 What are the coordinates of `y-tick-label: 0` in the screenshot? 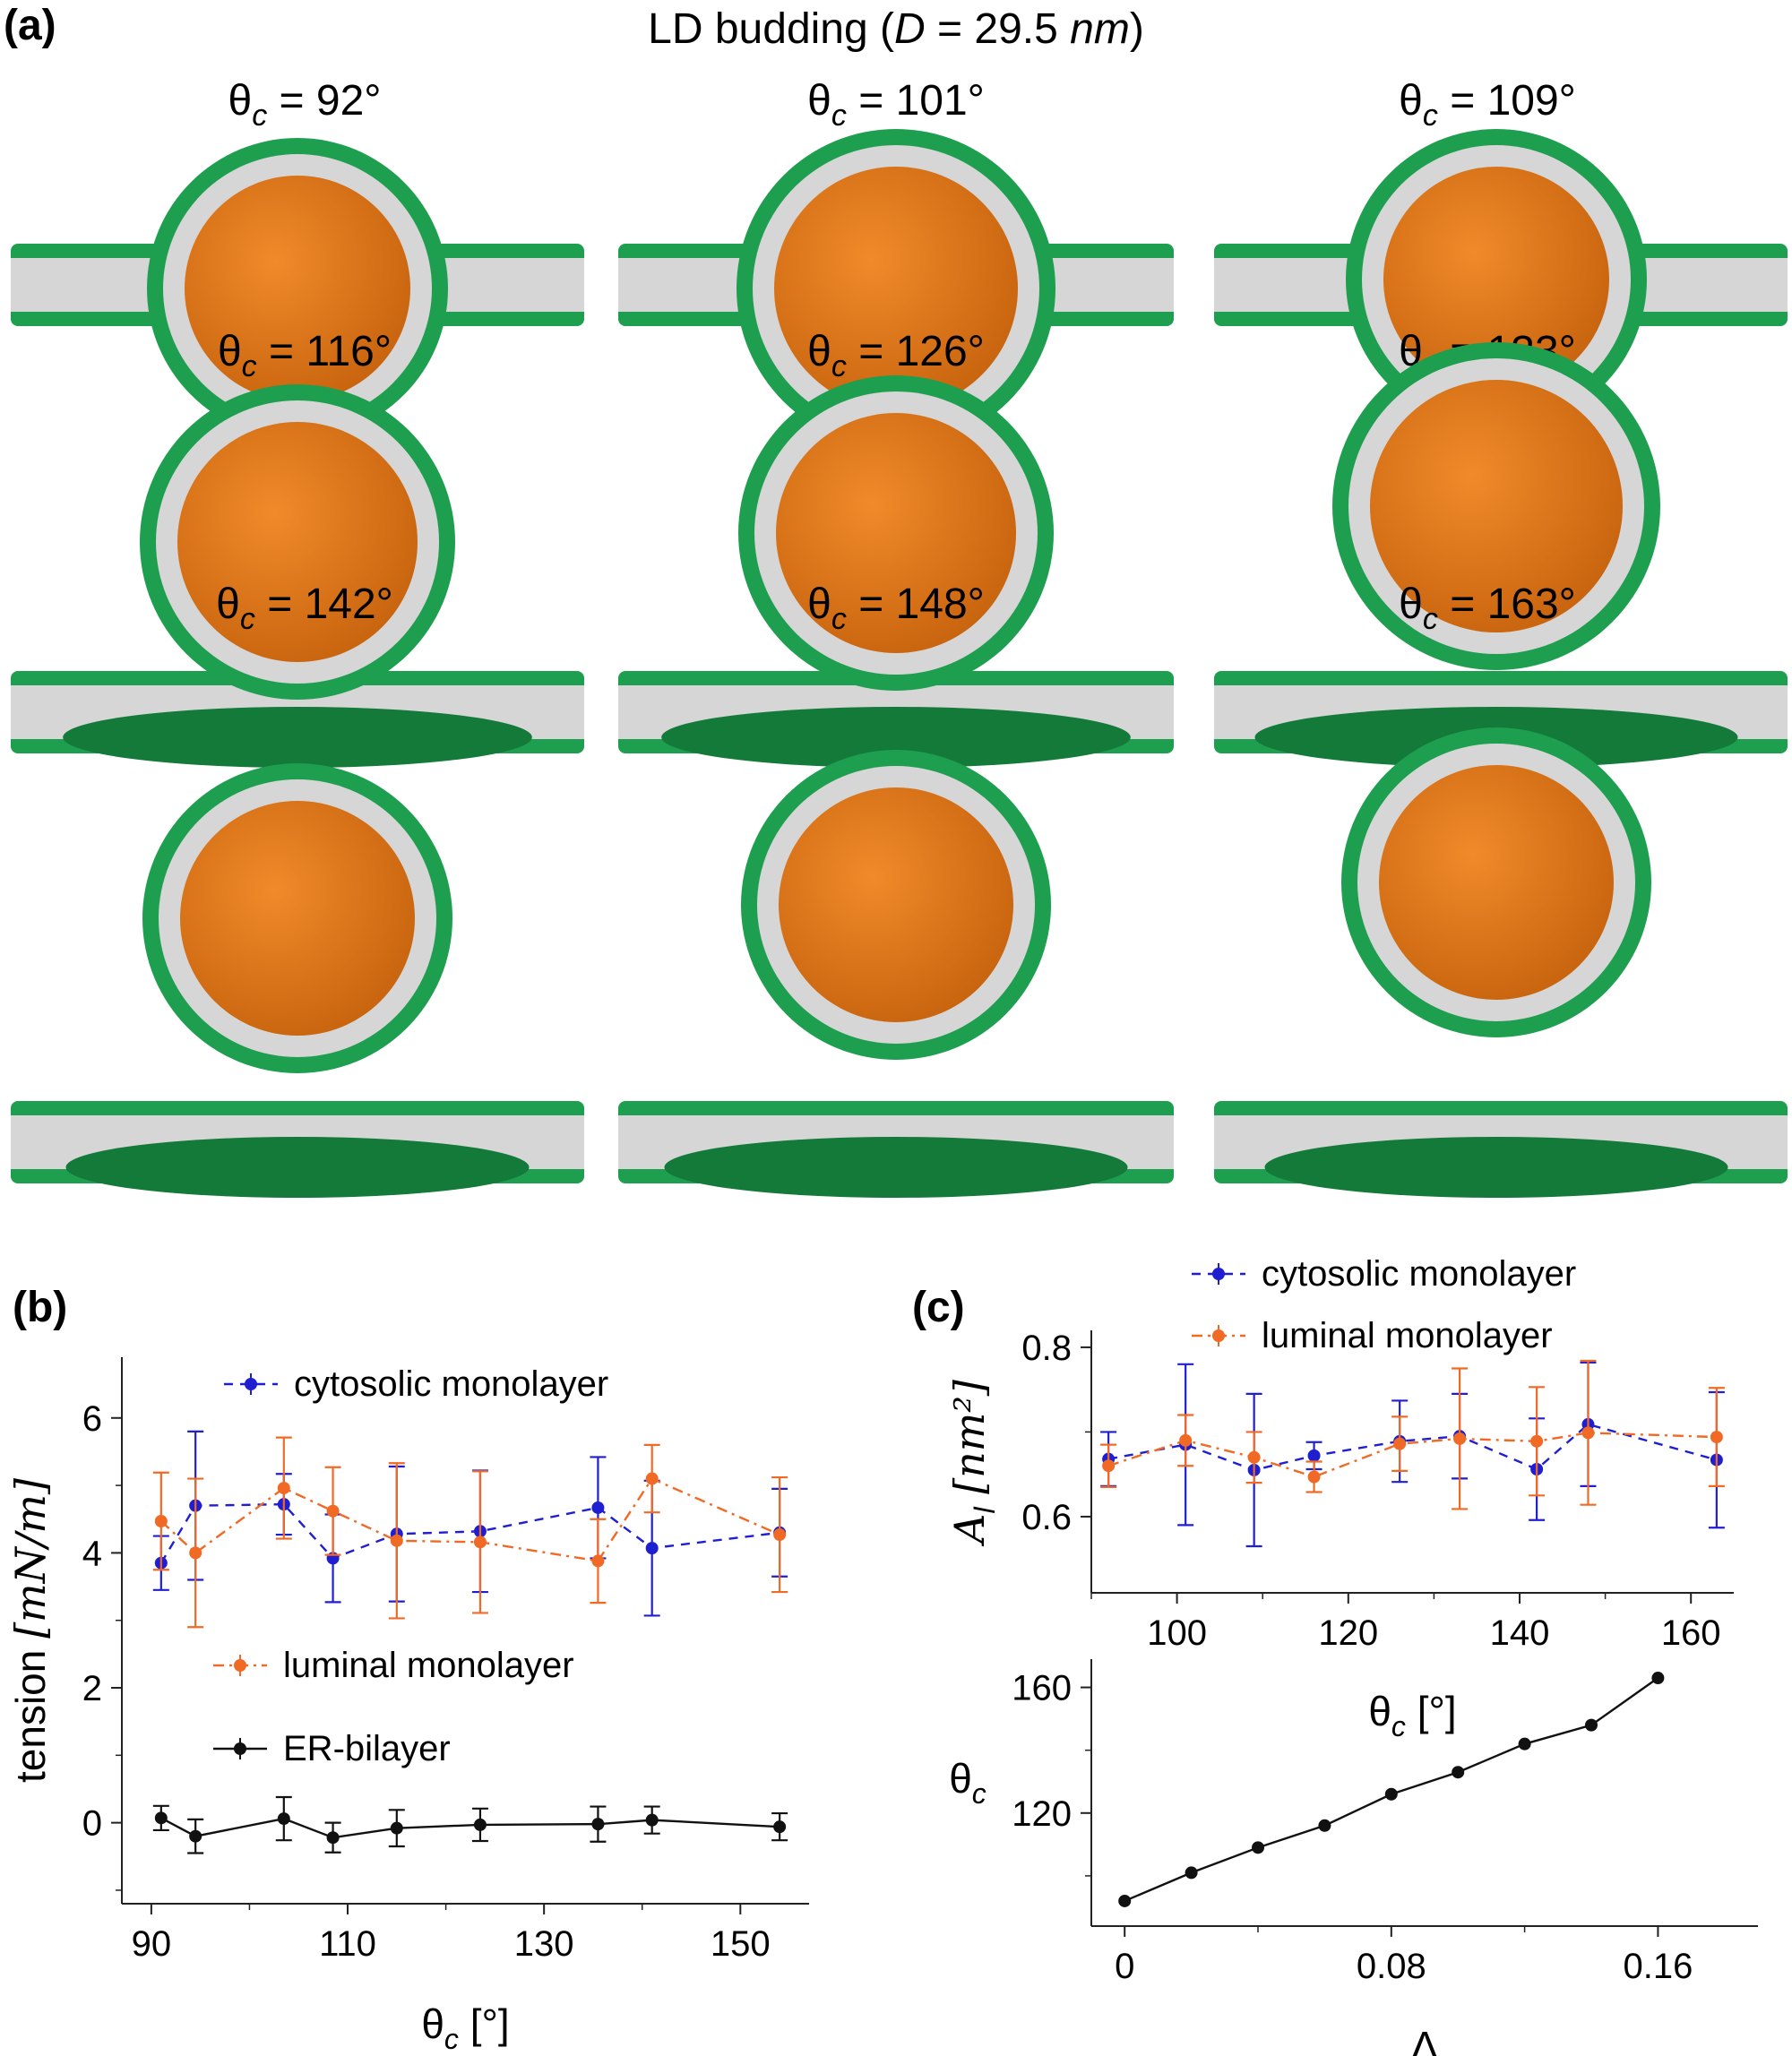 It's located at (92, 1824).